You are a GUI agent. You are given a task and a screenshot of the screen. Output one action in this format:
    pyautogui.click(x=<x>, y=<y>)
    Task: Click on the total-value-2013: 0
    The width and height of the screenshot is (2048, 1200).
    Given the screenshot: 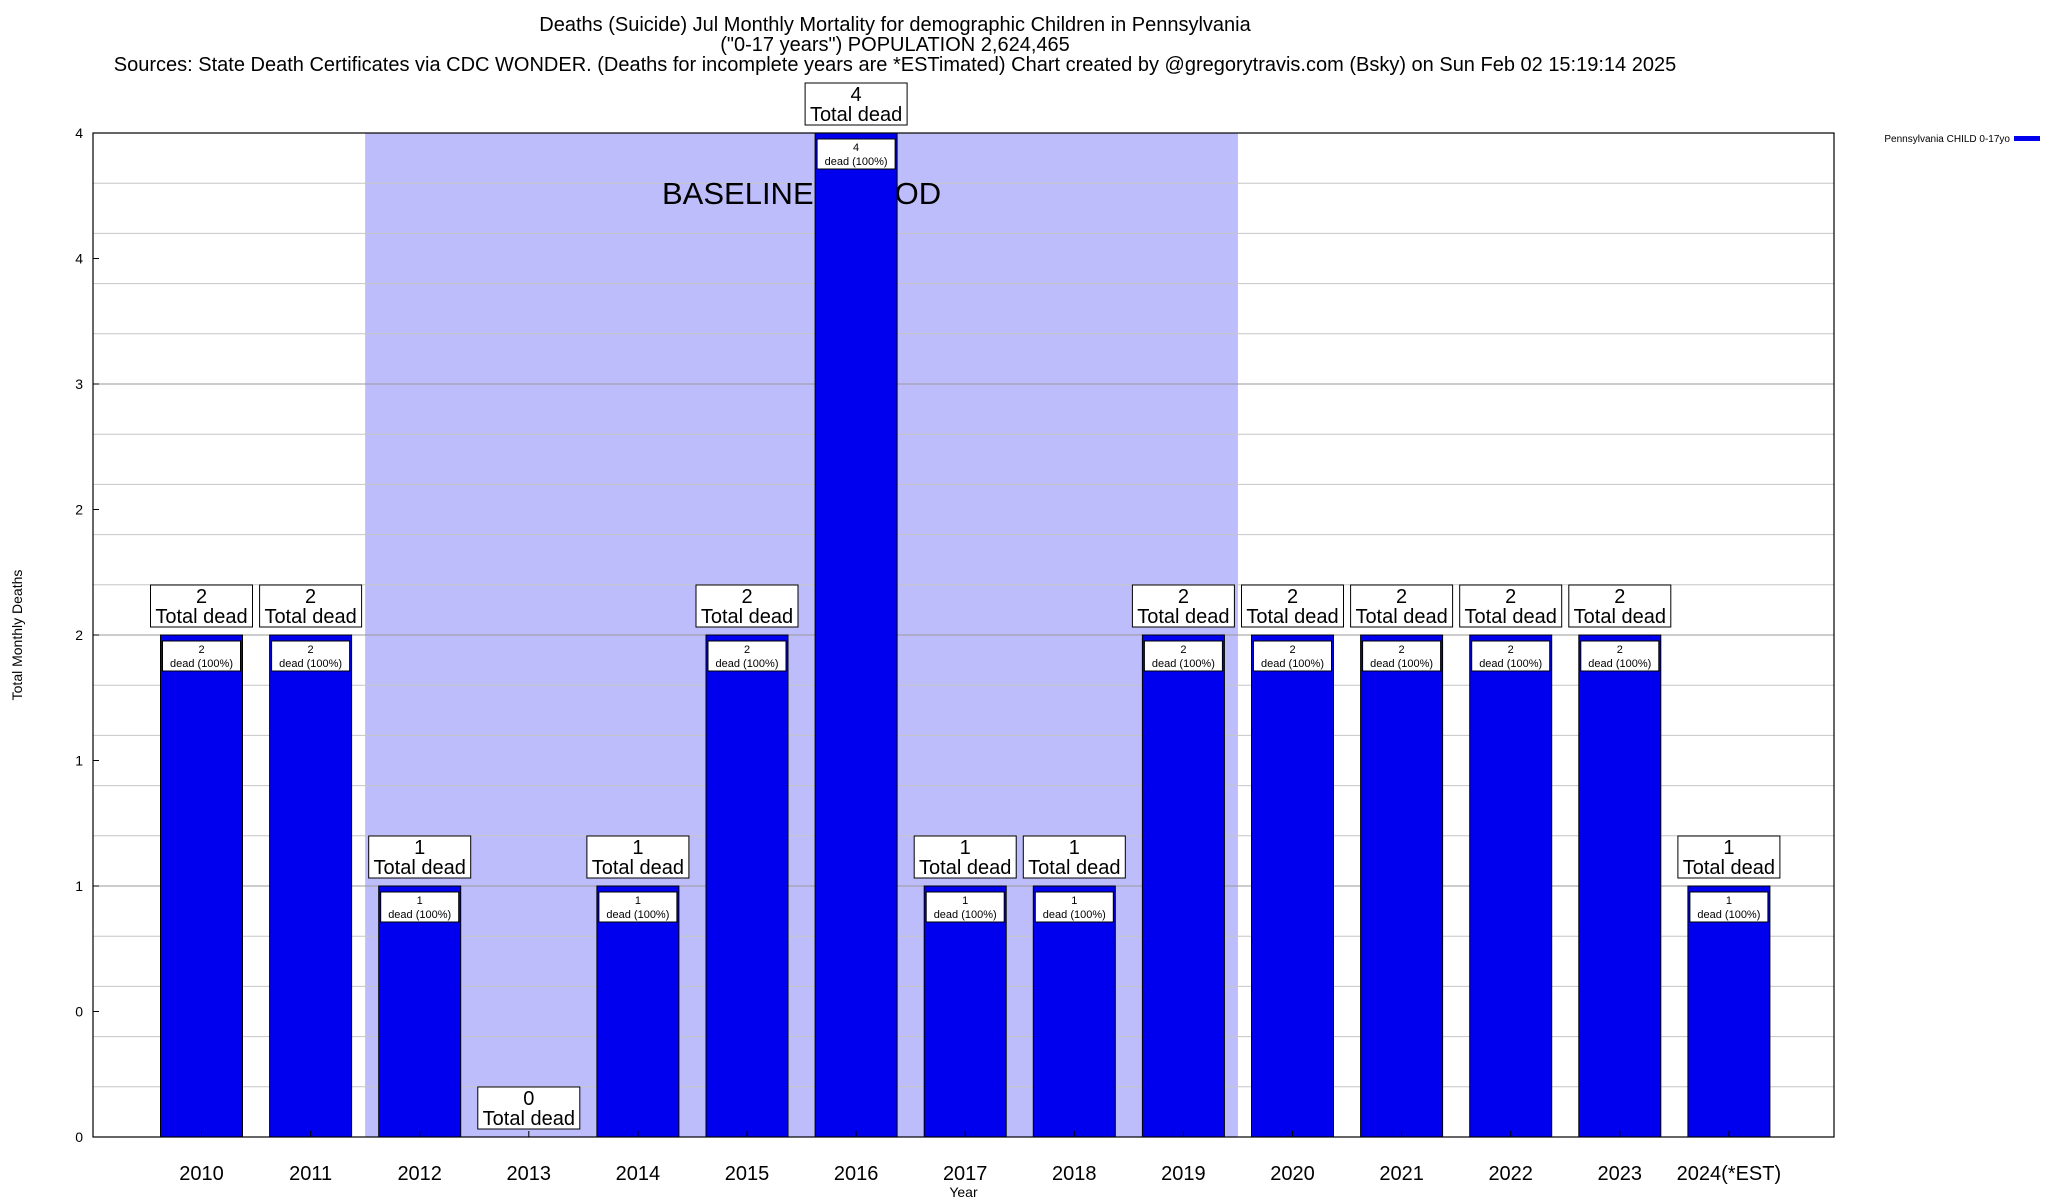 What is the action you would take?
    pyautogui.click(x=528, y=1099)
    